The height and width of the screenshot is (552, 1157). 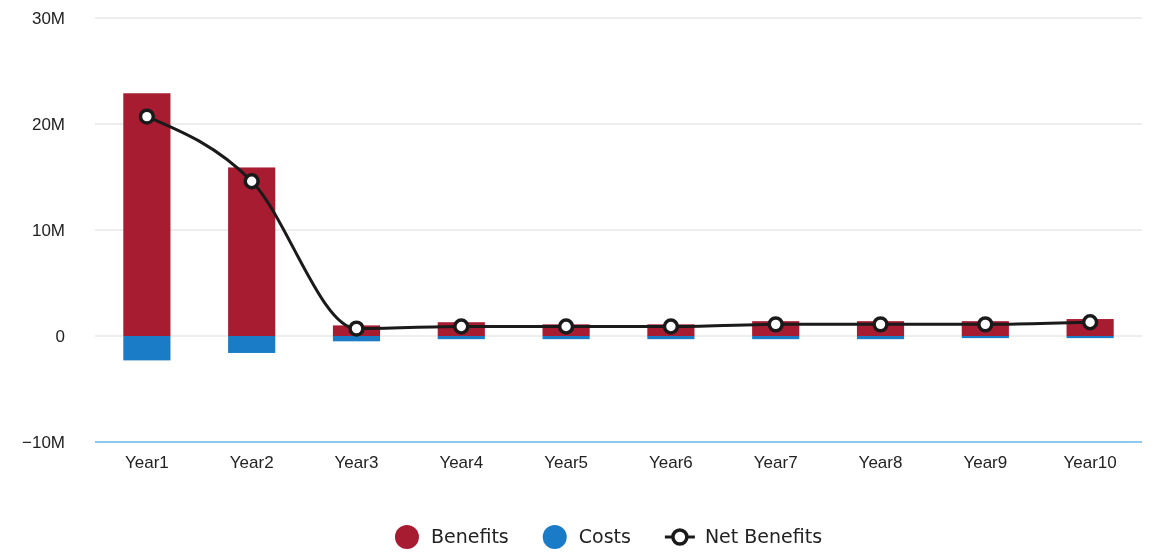 I want to click on x-tick-label: Year10, so click(x=1090, y=463).